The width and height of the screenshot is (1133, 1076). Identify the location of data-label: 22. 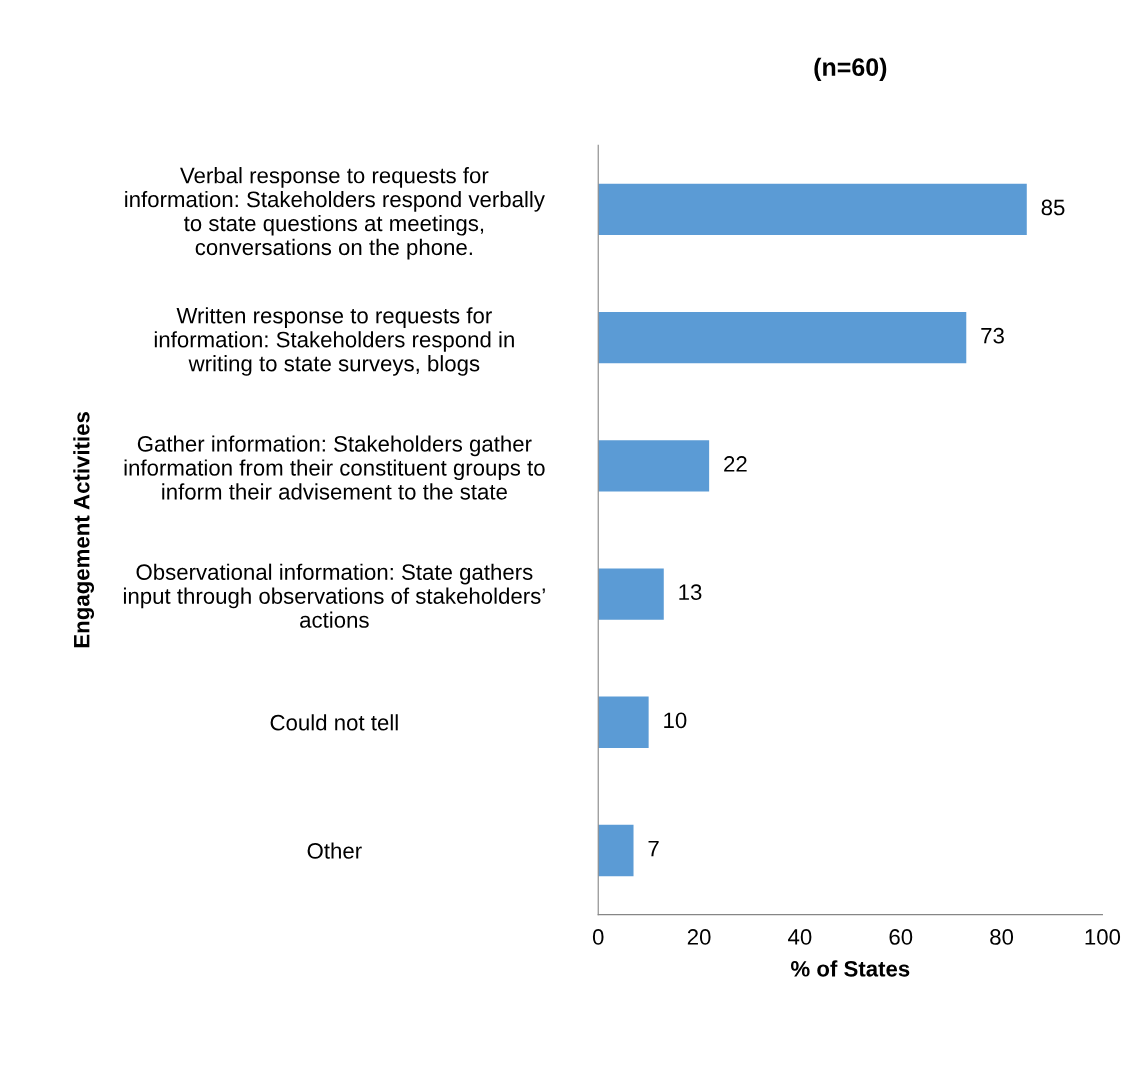
(735, 464).